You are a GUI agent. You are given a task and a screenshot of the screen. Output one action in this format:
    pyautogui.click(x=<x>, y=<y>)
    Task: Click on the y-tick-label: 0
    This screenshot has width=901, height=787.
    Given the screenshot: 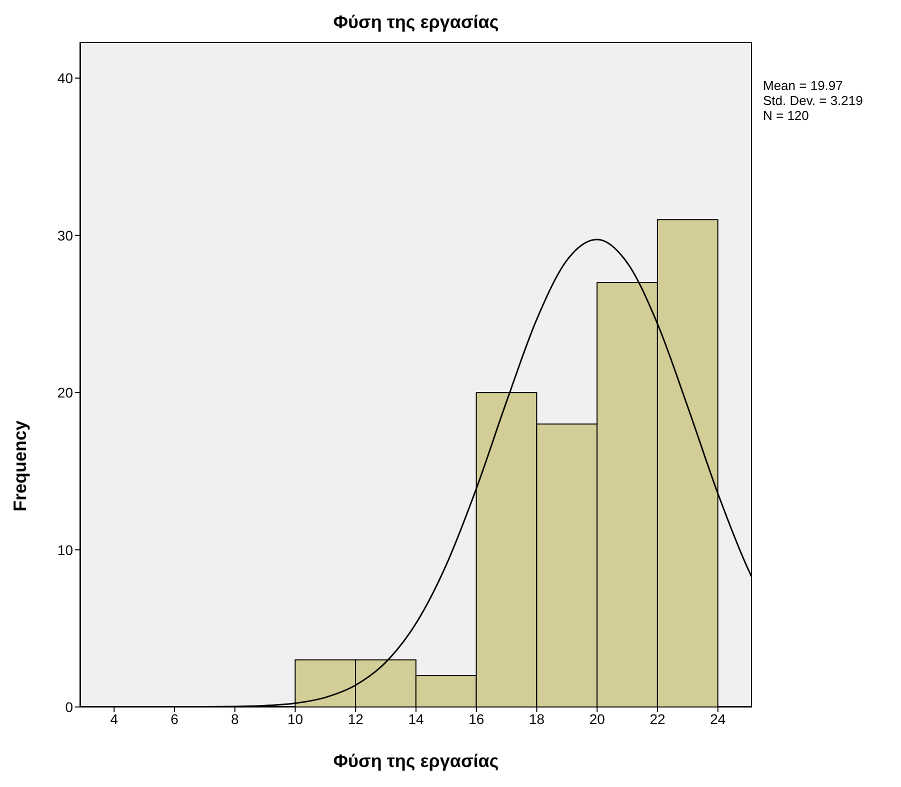 What is the action you would take?
    pyautogui.click(x=69, y=706)
    